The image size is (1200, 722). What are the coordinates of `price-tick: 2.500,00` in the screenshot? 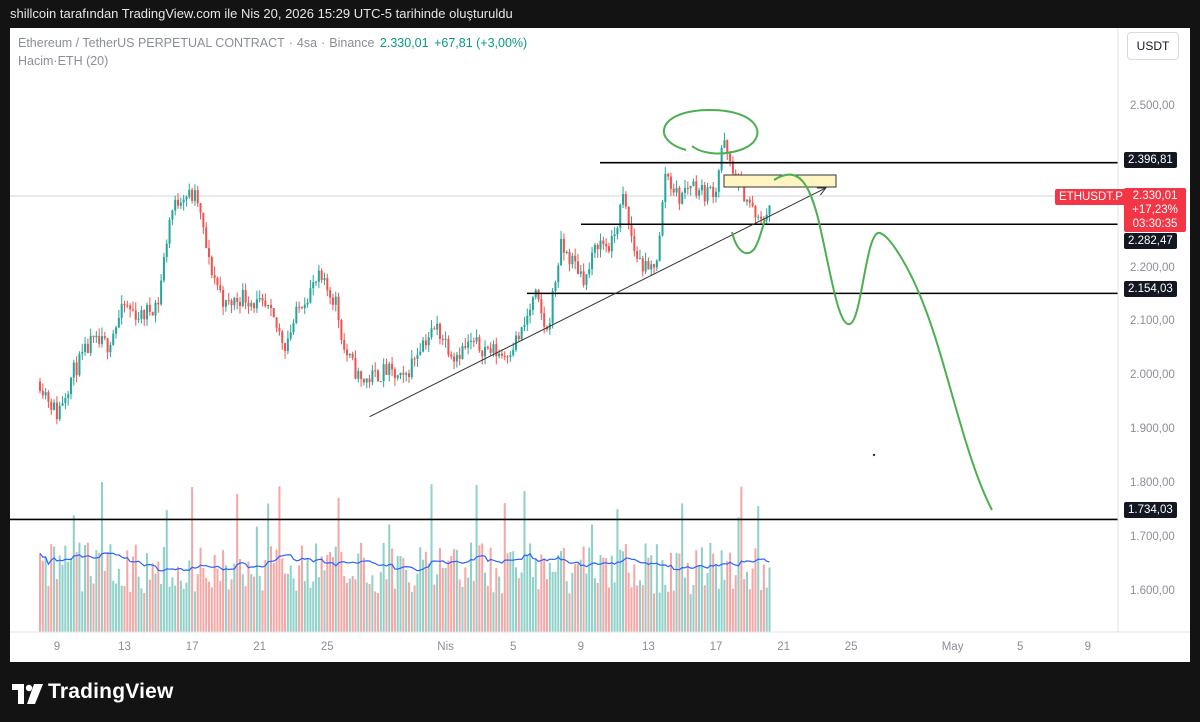 It's located at (1152, 106).